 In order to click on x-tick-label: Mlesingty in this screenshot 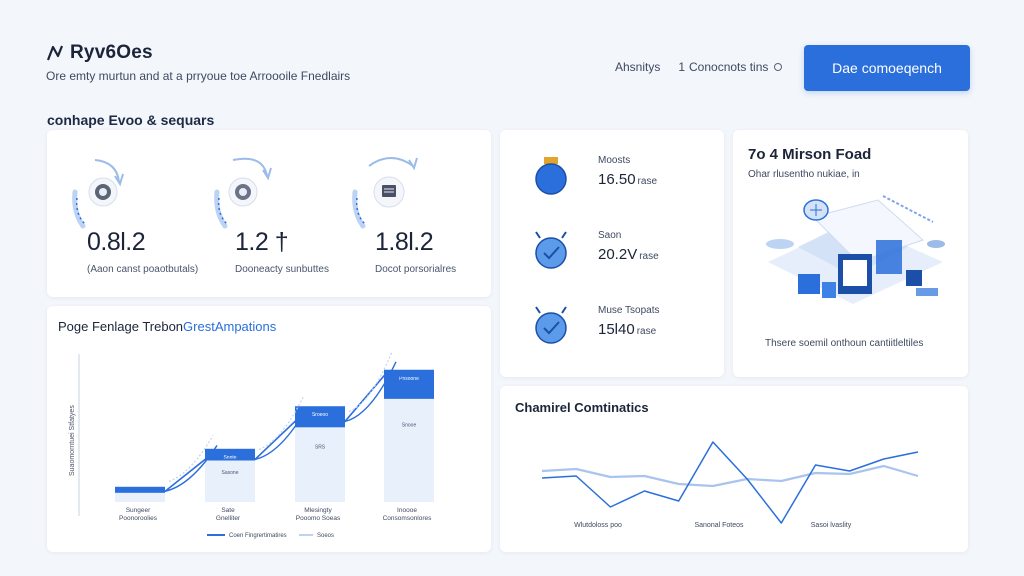, I will do `click(318, 510)`.